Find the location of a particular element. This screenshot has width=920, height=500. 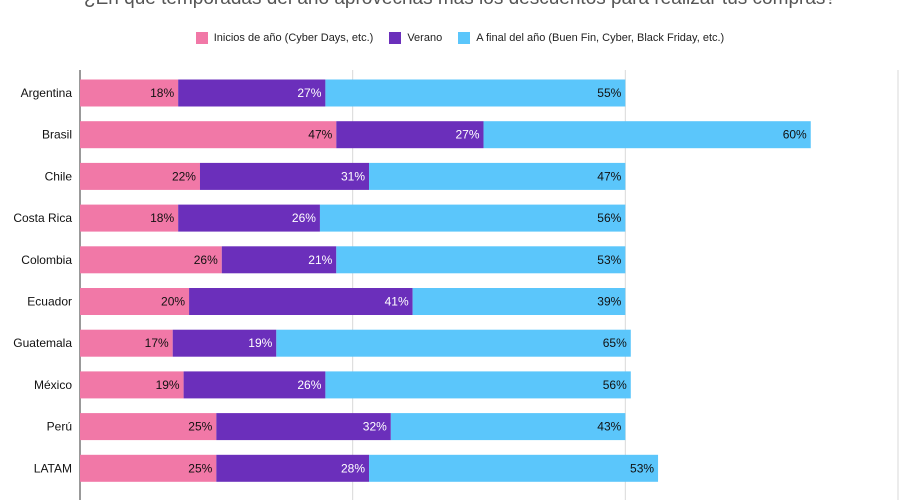

data-label: 39% is located at coordinates (609, 302).